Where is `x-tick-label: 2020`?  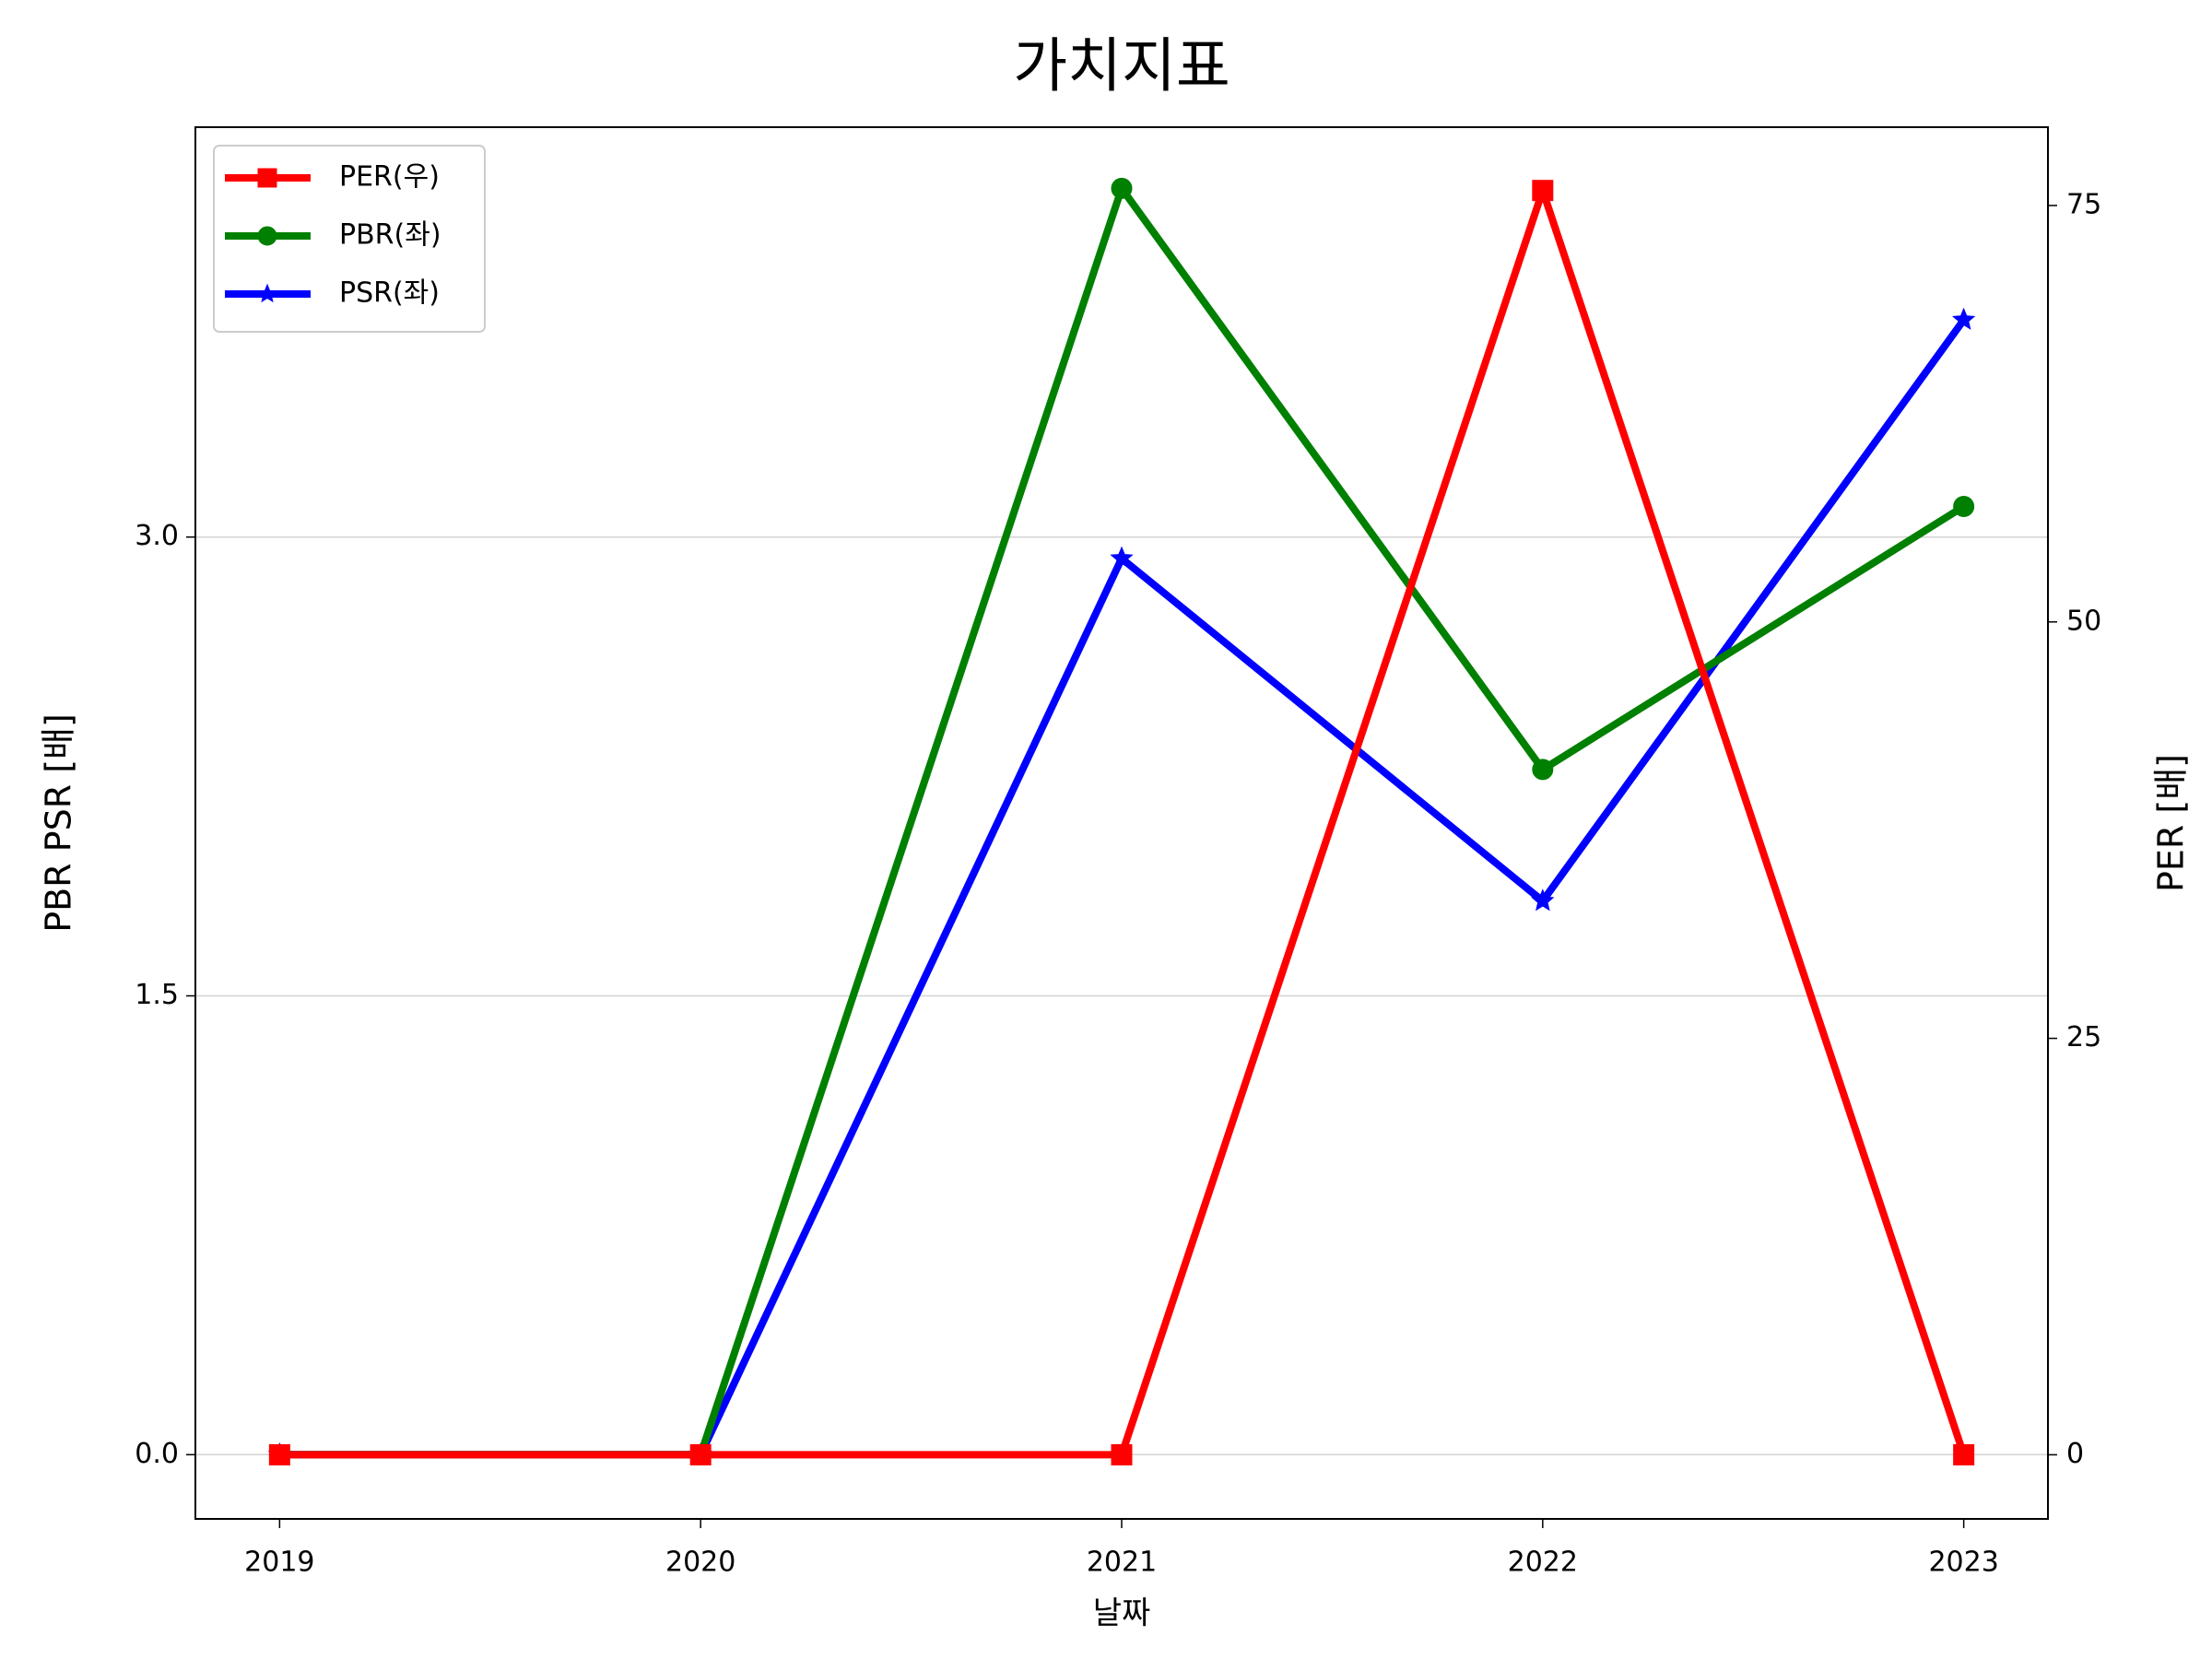
x-tick-label: 2020 is located at coordinates (700, 1563).